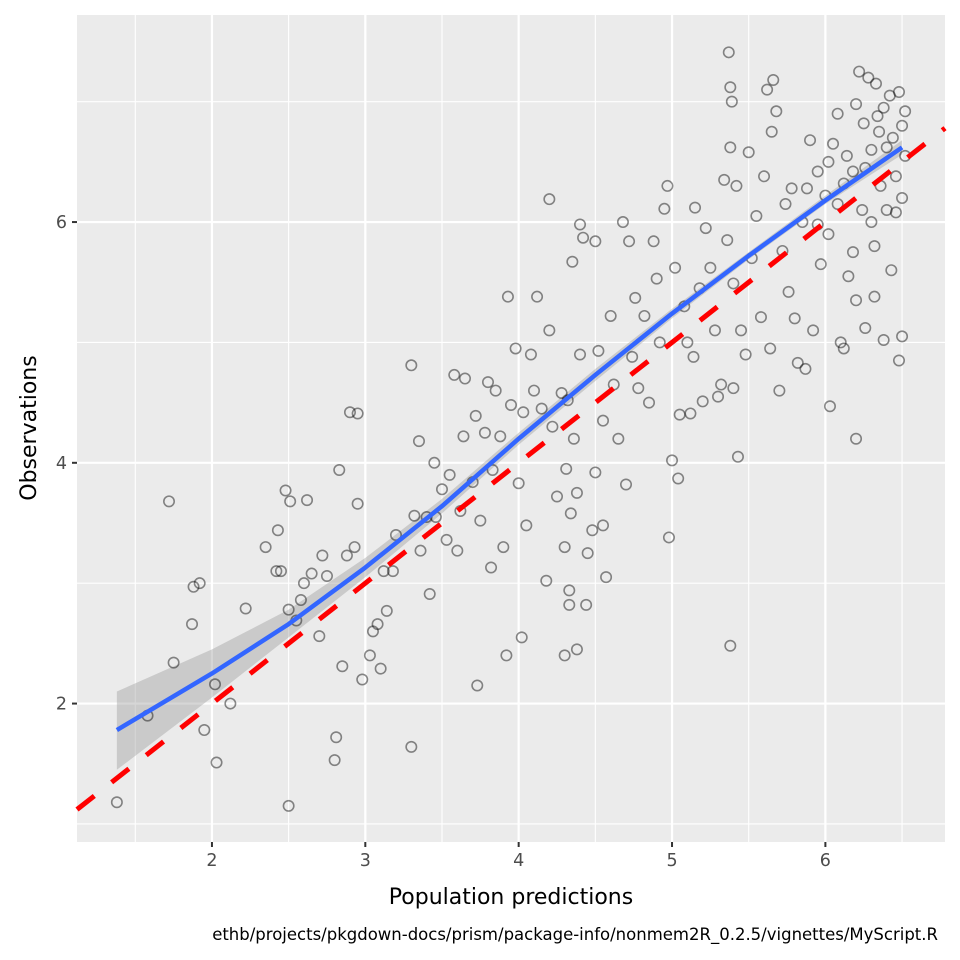  I want to click on x-tick-label: 6, so click(825, 861).